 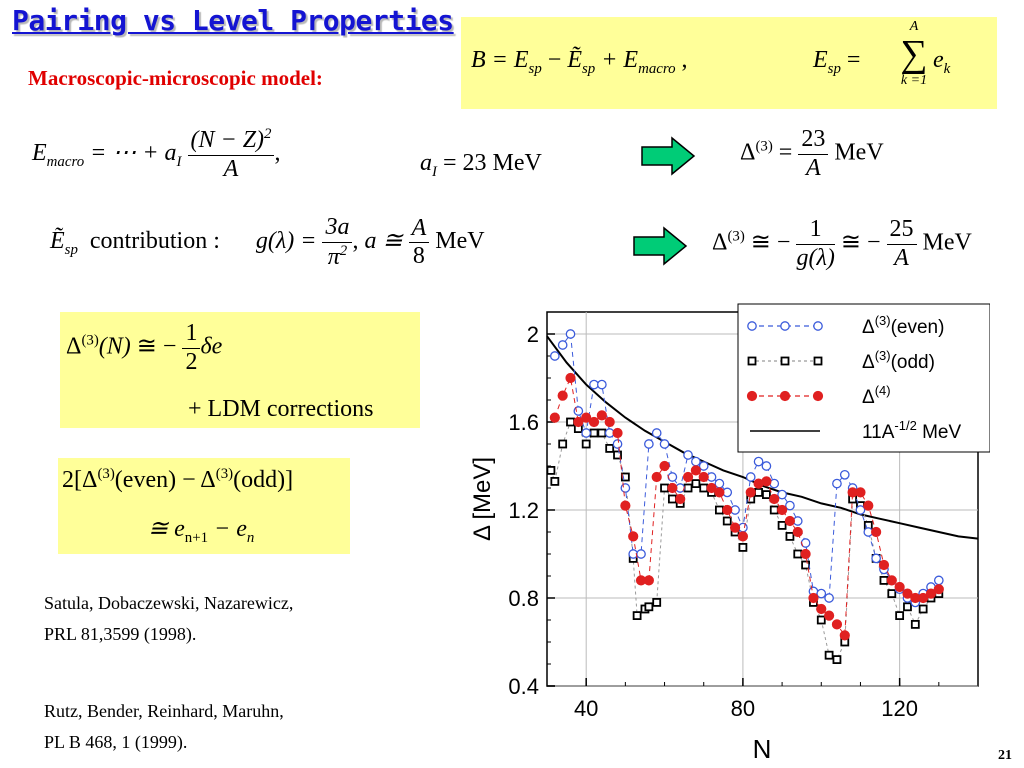 What do you see at coordinates (911, 430) in the screenshot?
I see `legend-label: 11A-1/2 MeV` at bounding box center [911, 430].